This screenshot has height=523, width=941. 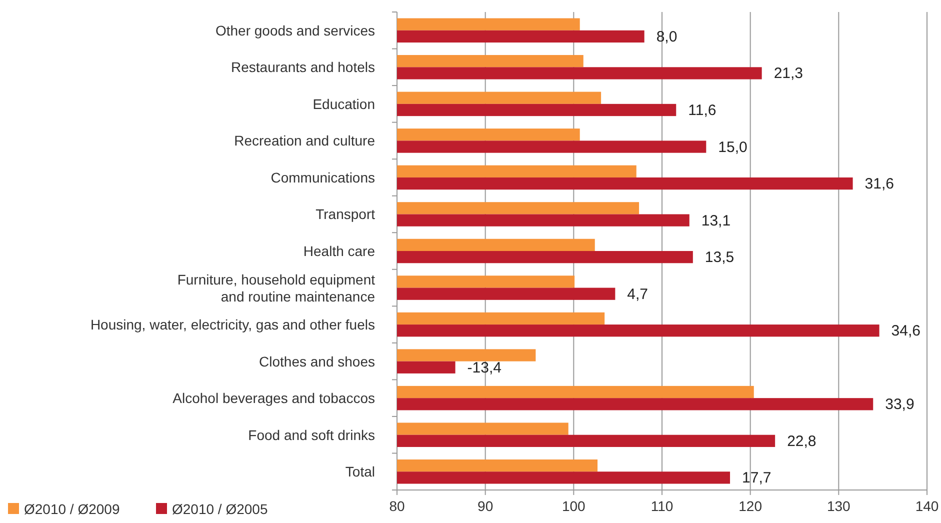 What do you see at coordinates (305, 140) in the screenshot?
I see `y-tick-label: Recreation and culture` at bounding box center [305, 140].